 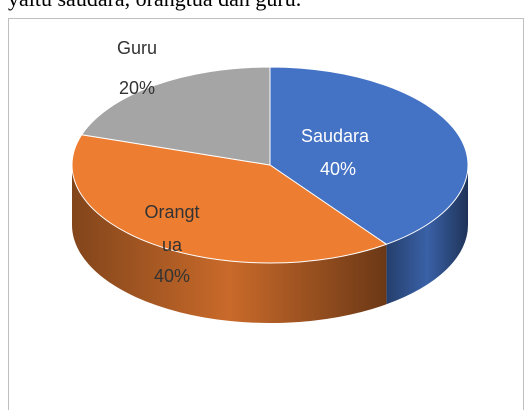 I want to click on category-label: Guru, so click(x=137, y=48).